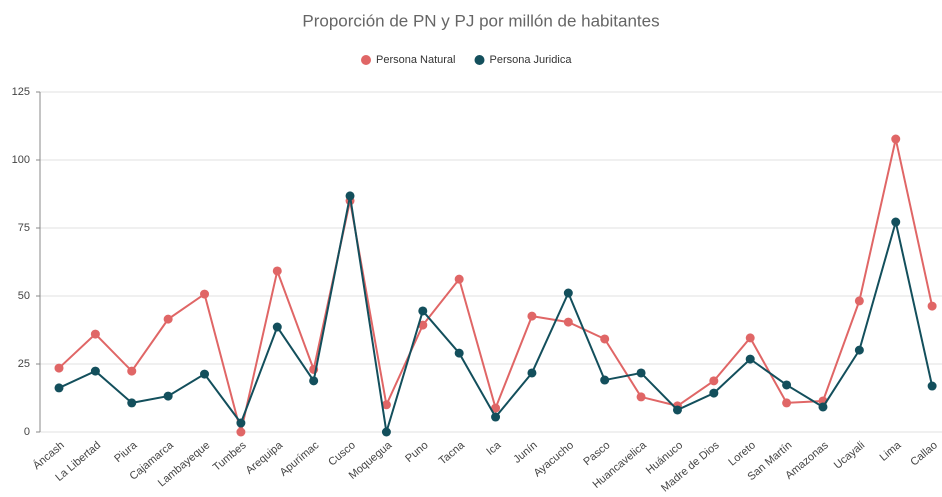  What do you see at coordinates (21, 92) in the screenshot?
I see `y-tick-label: 125` at bounding box center [21, 92].